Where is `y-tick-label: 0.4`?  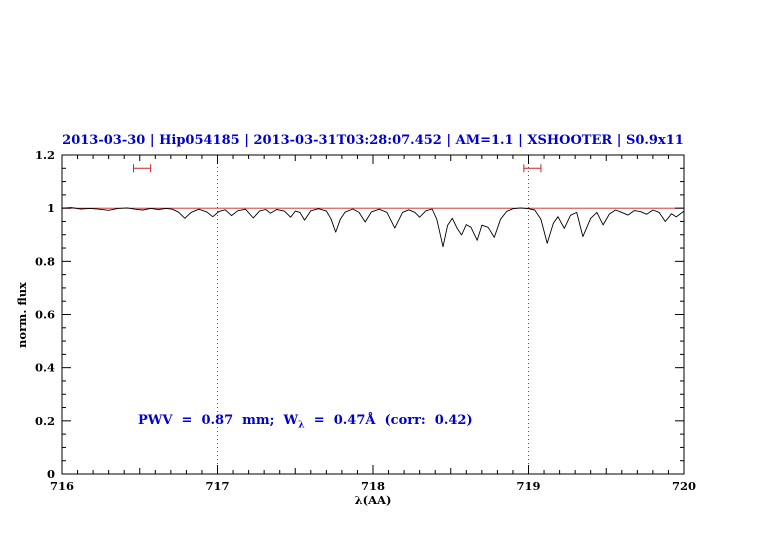
y-tick-label: 0.4 is located at coordinates (45, 368).